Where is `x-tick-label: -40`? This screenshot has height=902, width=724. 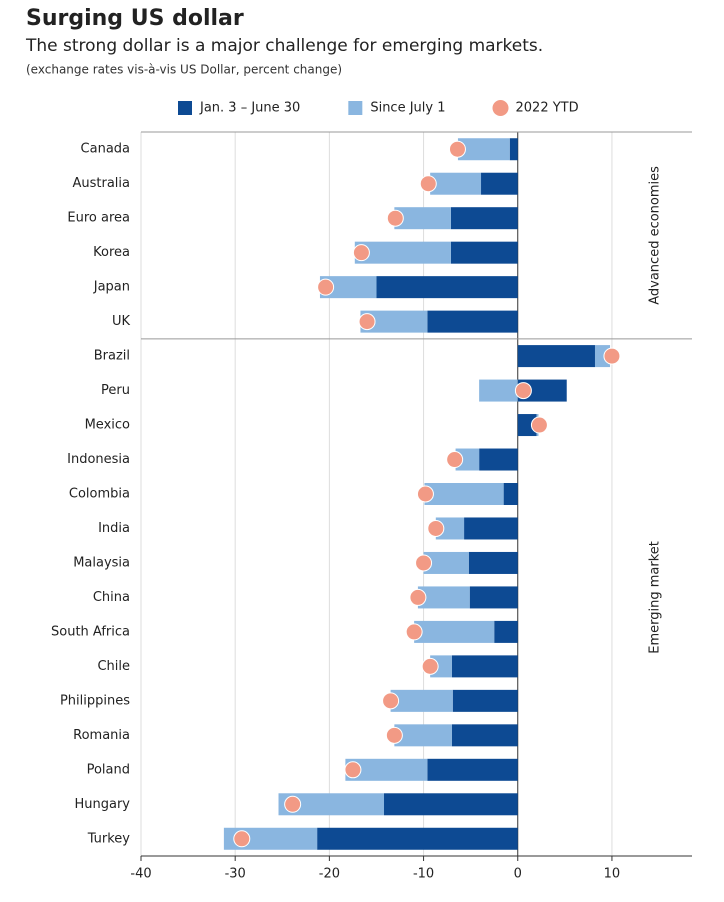 x-tick-label: -40 is located at coordinates (140, 874).